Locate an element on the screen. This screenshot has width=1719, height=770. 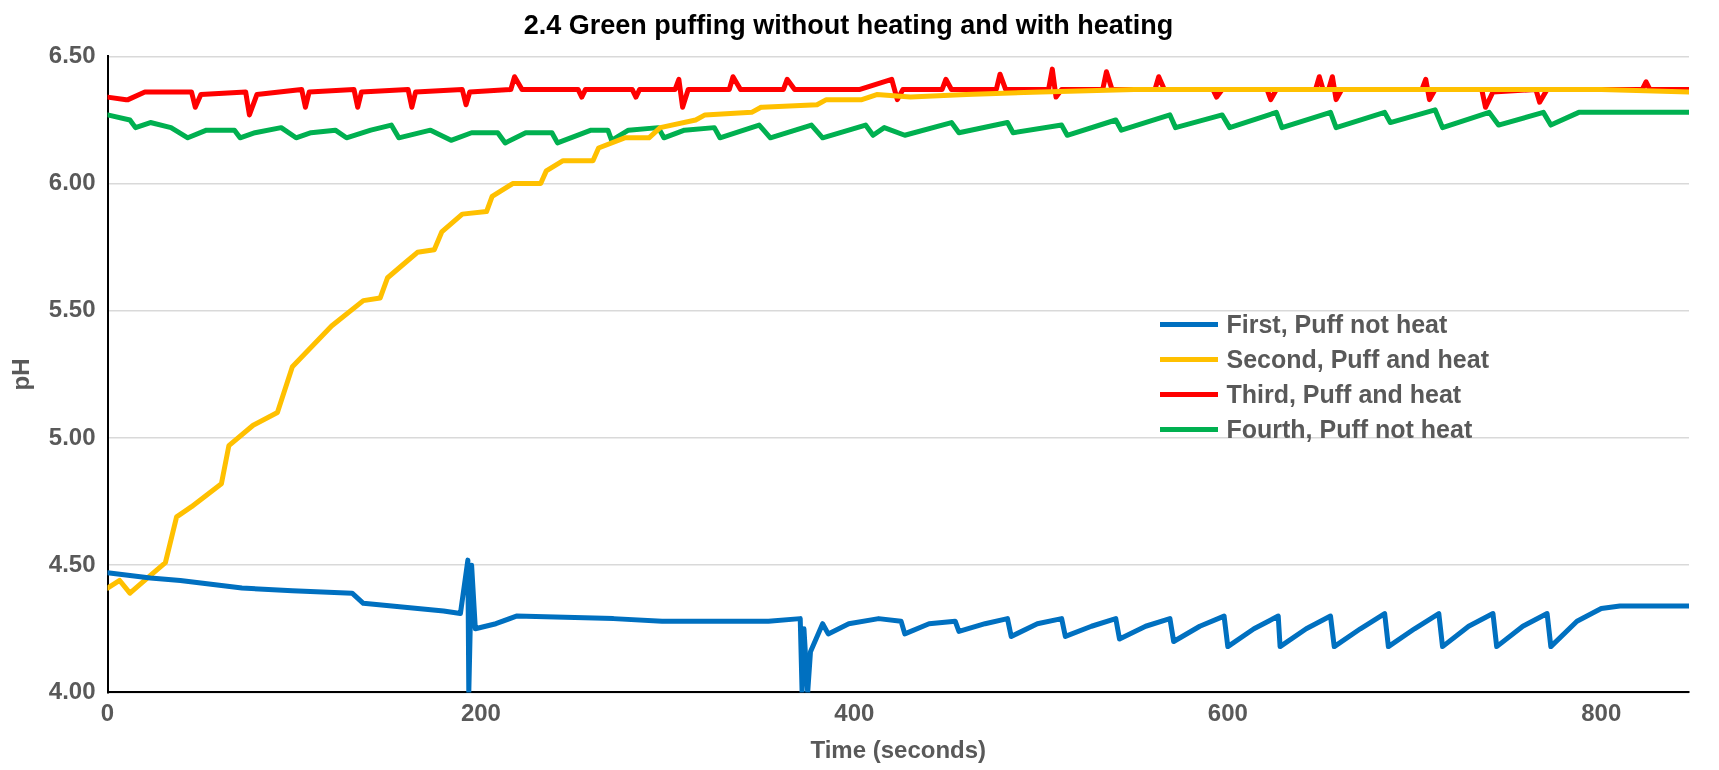
y-tick-label: 4.50 is located at coordinates (72, 563).